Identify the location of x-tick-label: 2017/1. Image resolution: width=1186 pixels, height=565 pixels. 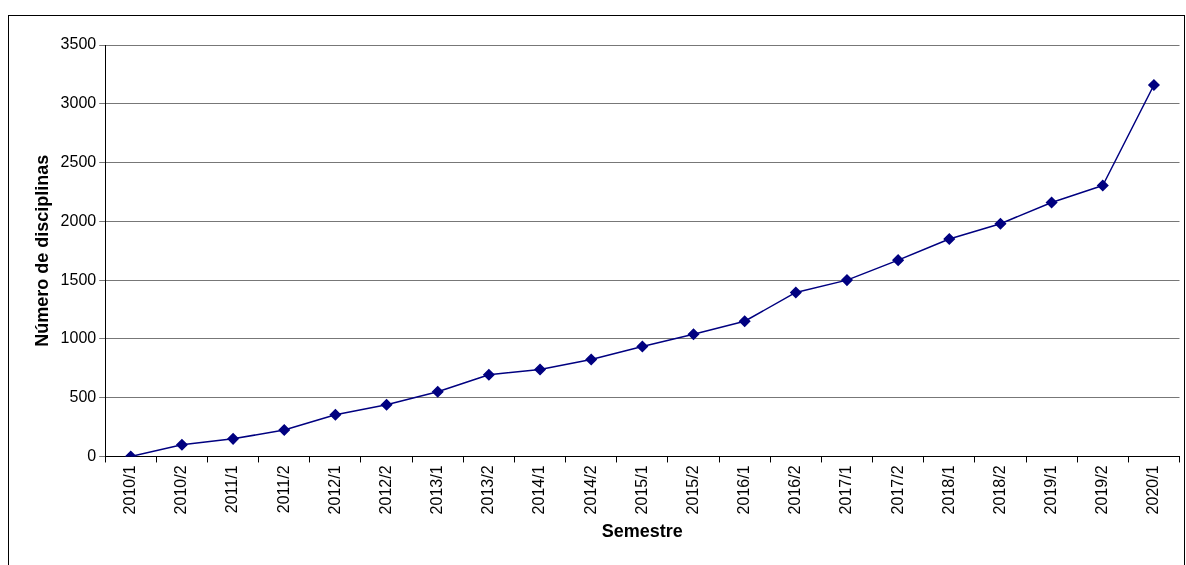
(846, 490).